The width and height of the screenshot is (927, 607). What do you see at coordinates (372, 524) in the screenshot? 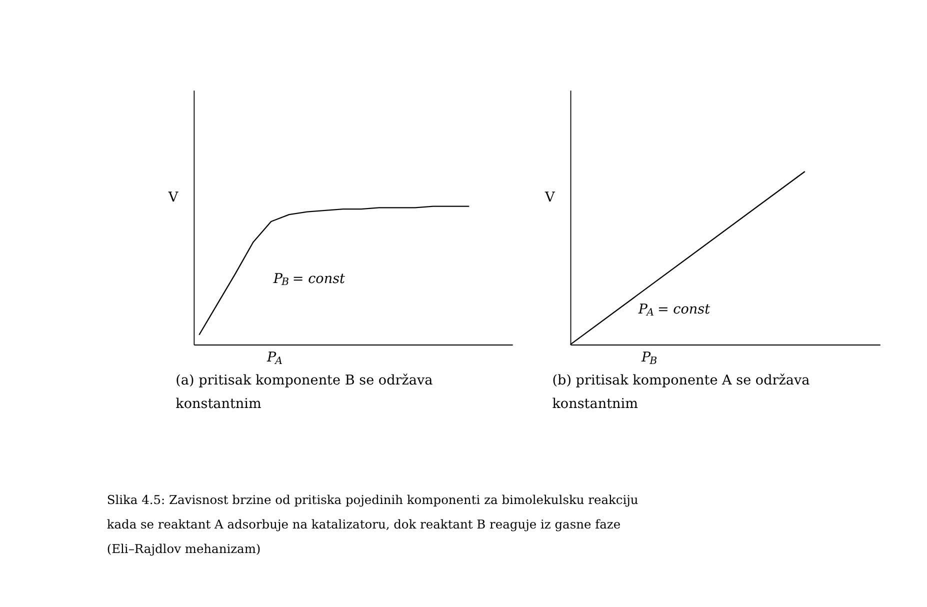
I see `text: Slika 4.5: Zavisnost brzine od pritiska pojedinih komponenti za bimolekulsku reakciju kada se reaktant A adsorbuje na katalizatoru, dok reaktant B reaguje iz gasne faze (Eli–Rajdlov mehanizam)` at bounding box center [372, 524].